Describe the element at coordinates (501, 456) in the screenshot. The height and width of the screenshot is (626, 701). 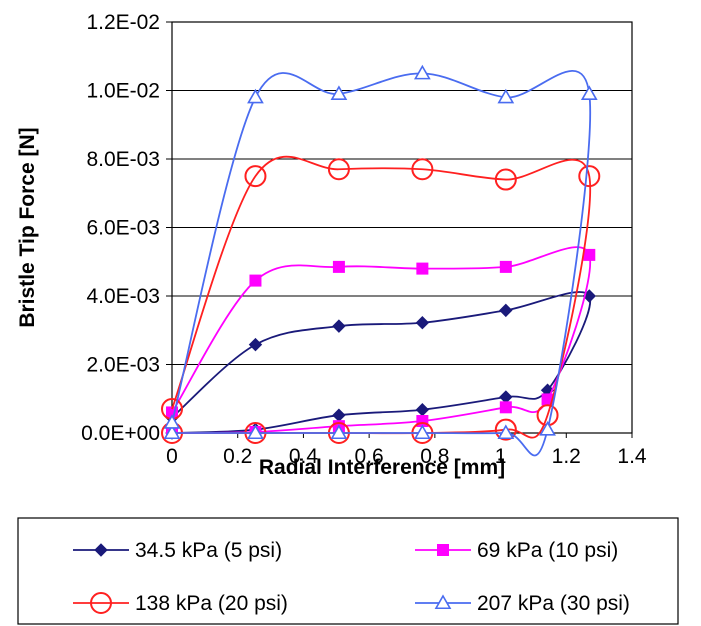
I see `x-tick-label: 1` at that location.